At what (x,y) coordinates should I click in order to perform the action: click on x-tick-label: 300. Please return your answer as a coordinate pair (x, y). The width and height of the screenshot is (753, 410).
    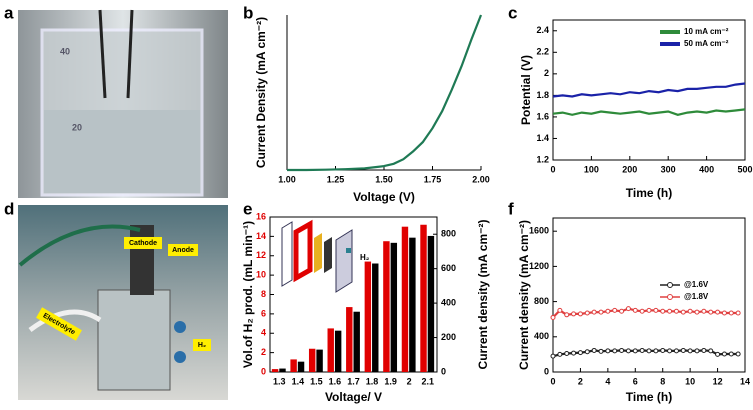
    Looking at the image, I should click on (668, 169).